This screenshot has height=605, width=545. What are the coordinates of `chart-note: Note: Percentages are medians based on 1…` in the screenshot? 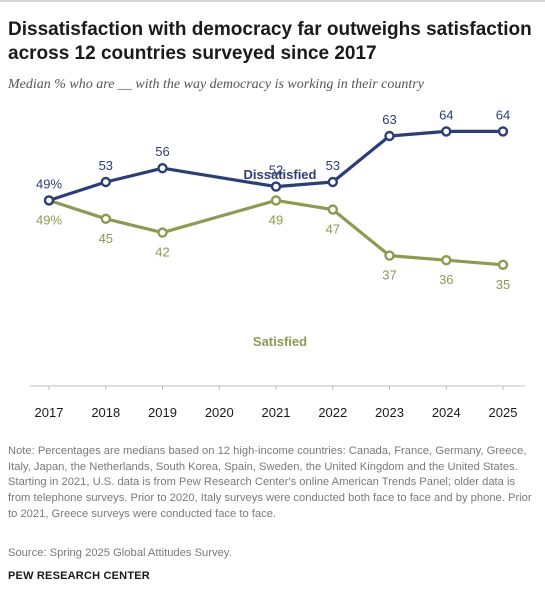 It's located at (270, 482).